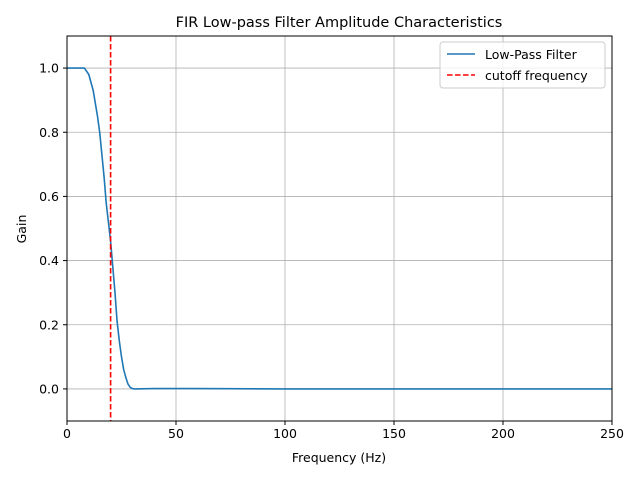  What do you see at coordinates (49, 68) in the screenshot?
I see `y-tick-label: 1.0` at bounding box center [49, 68].